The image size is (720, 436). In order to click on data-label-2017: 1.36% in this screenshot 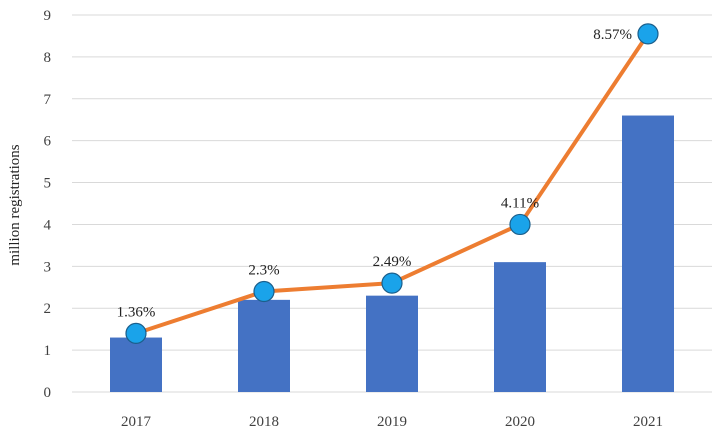, I will do `click(136, 312)`.